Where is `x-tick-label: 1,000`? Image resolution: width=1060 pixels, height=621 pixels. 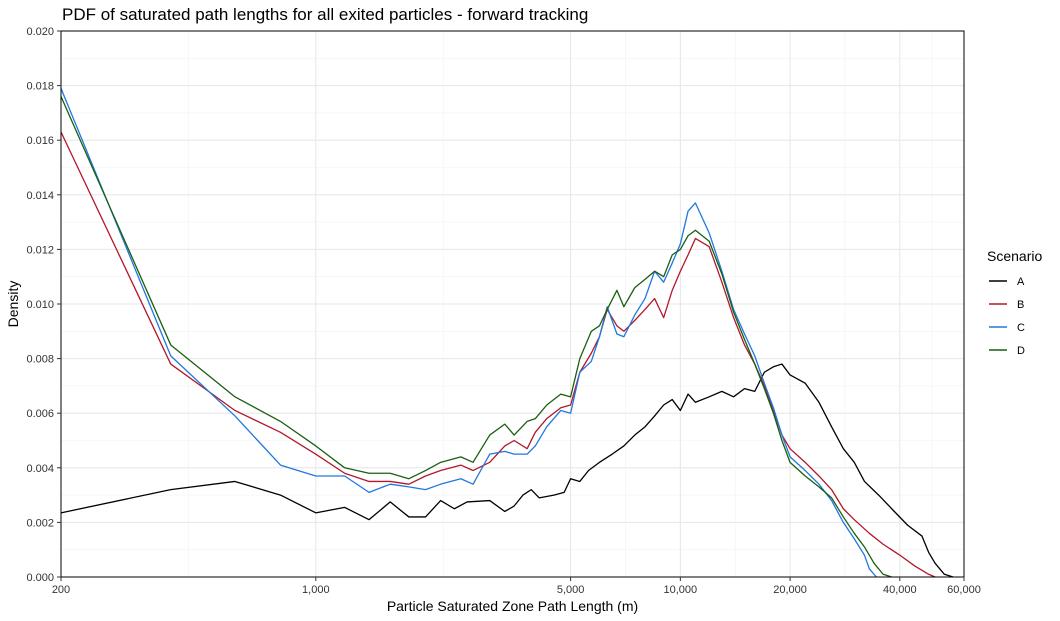
x-tick-label: 1,000 is located at coordinates (316, 590).